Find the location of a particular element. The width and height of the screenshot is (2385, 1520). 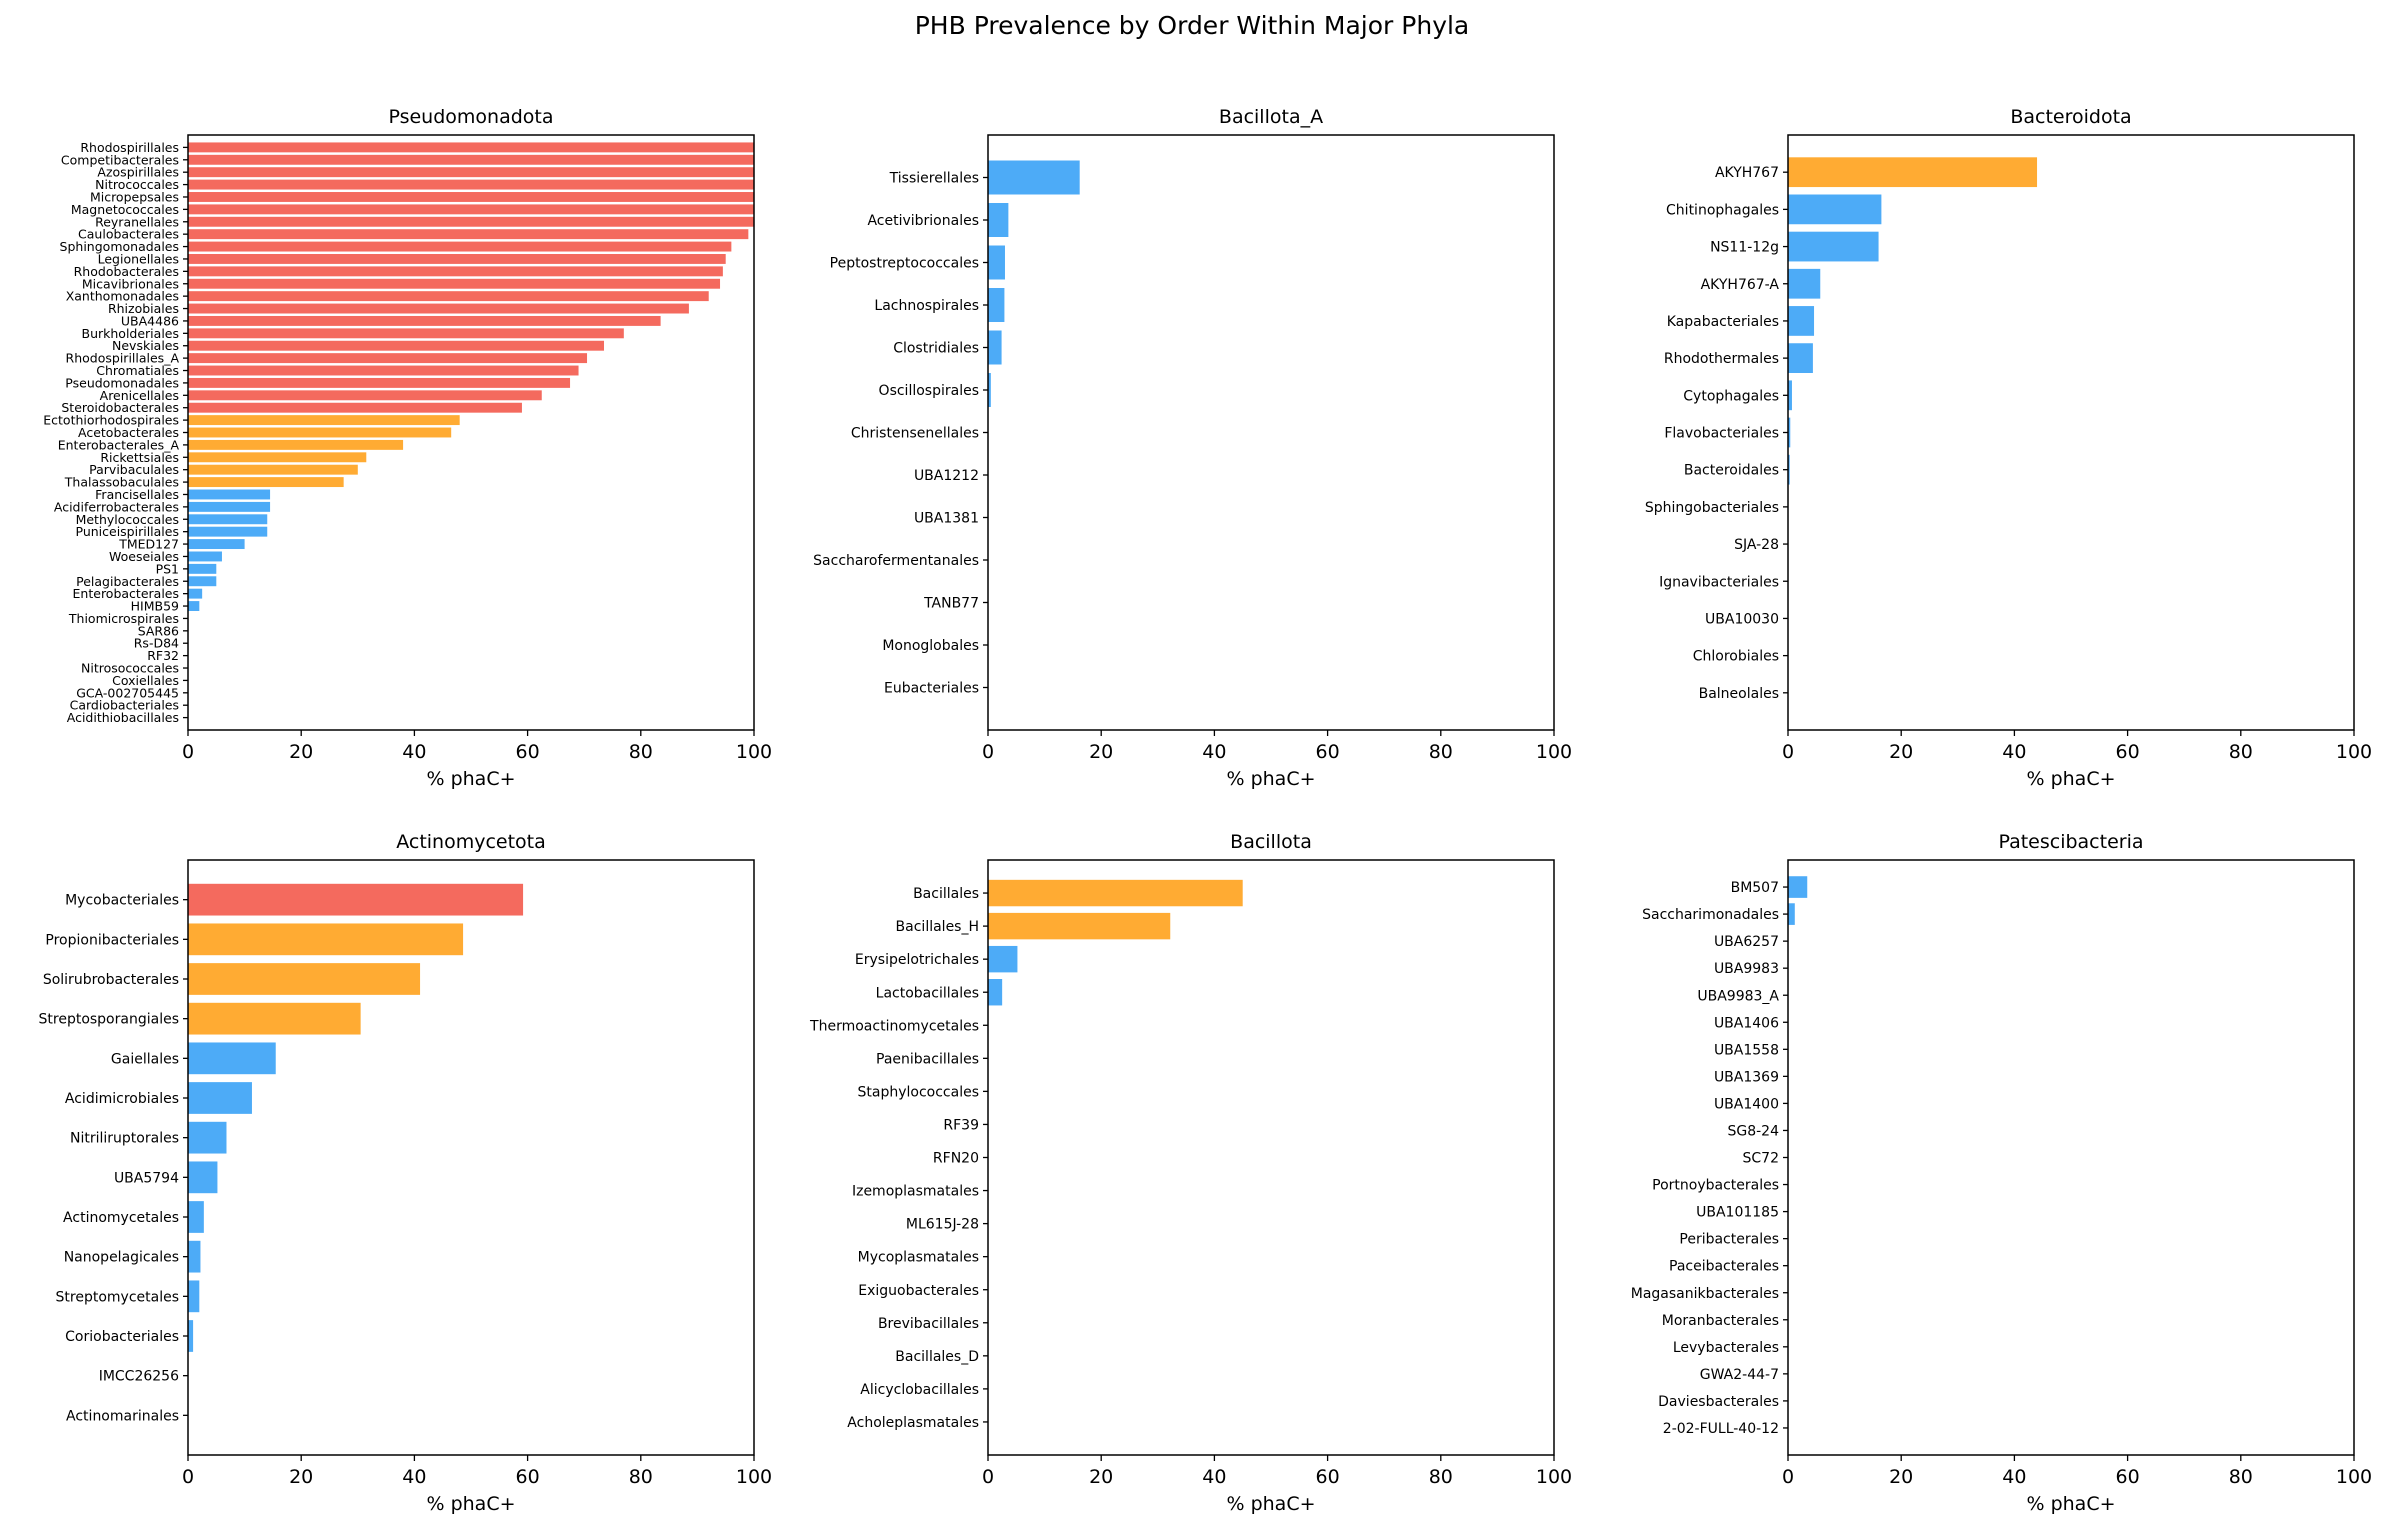

y-tick-label: Lachnospirales is located at coordinates (926, 306).